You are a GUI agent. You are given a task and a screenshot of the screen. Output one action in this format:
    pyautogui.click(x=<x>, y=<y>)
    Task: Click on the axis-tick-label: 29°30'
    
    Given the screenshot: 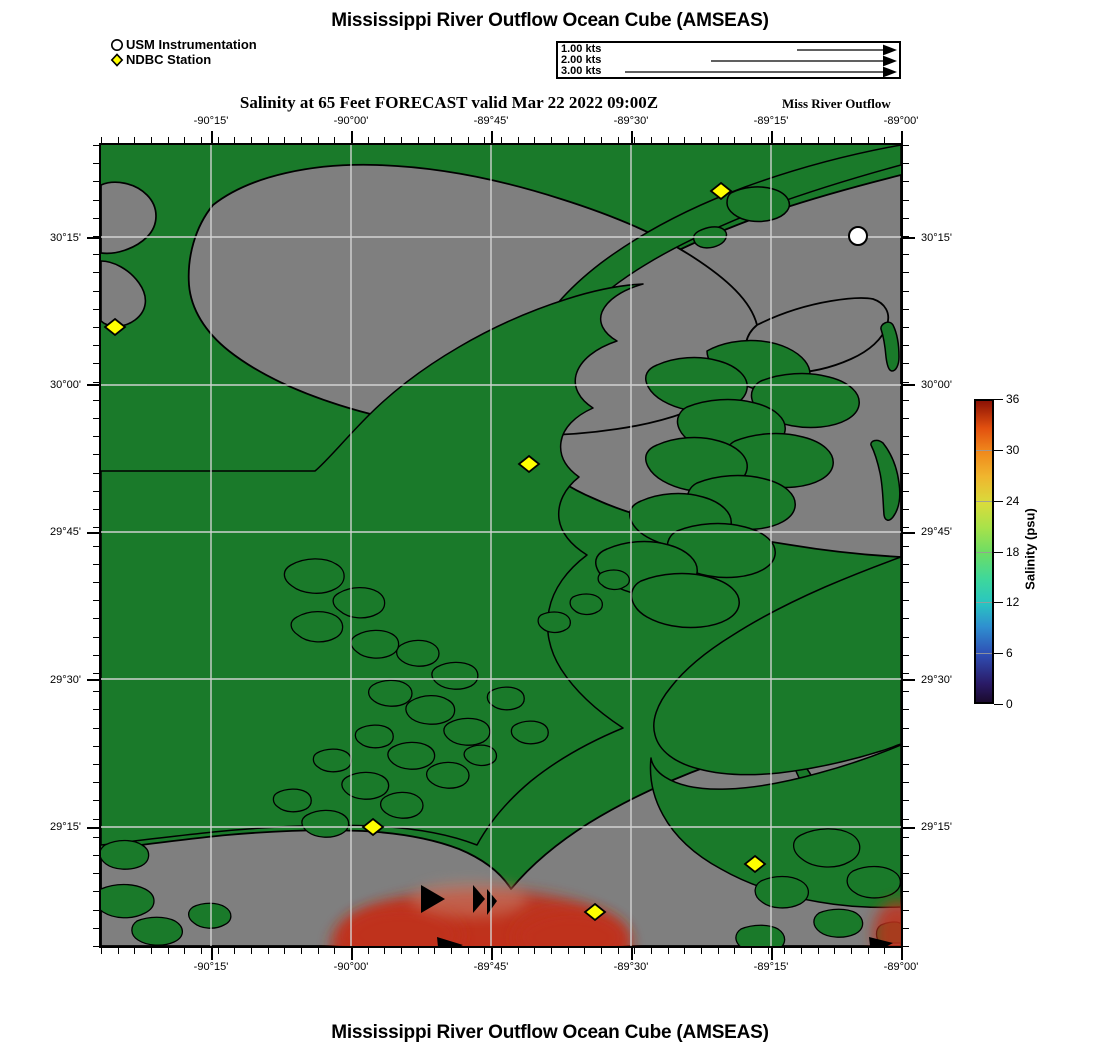 What is the action you would take?
    pyautogui.click(x=65, y=679)
    